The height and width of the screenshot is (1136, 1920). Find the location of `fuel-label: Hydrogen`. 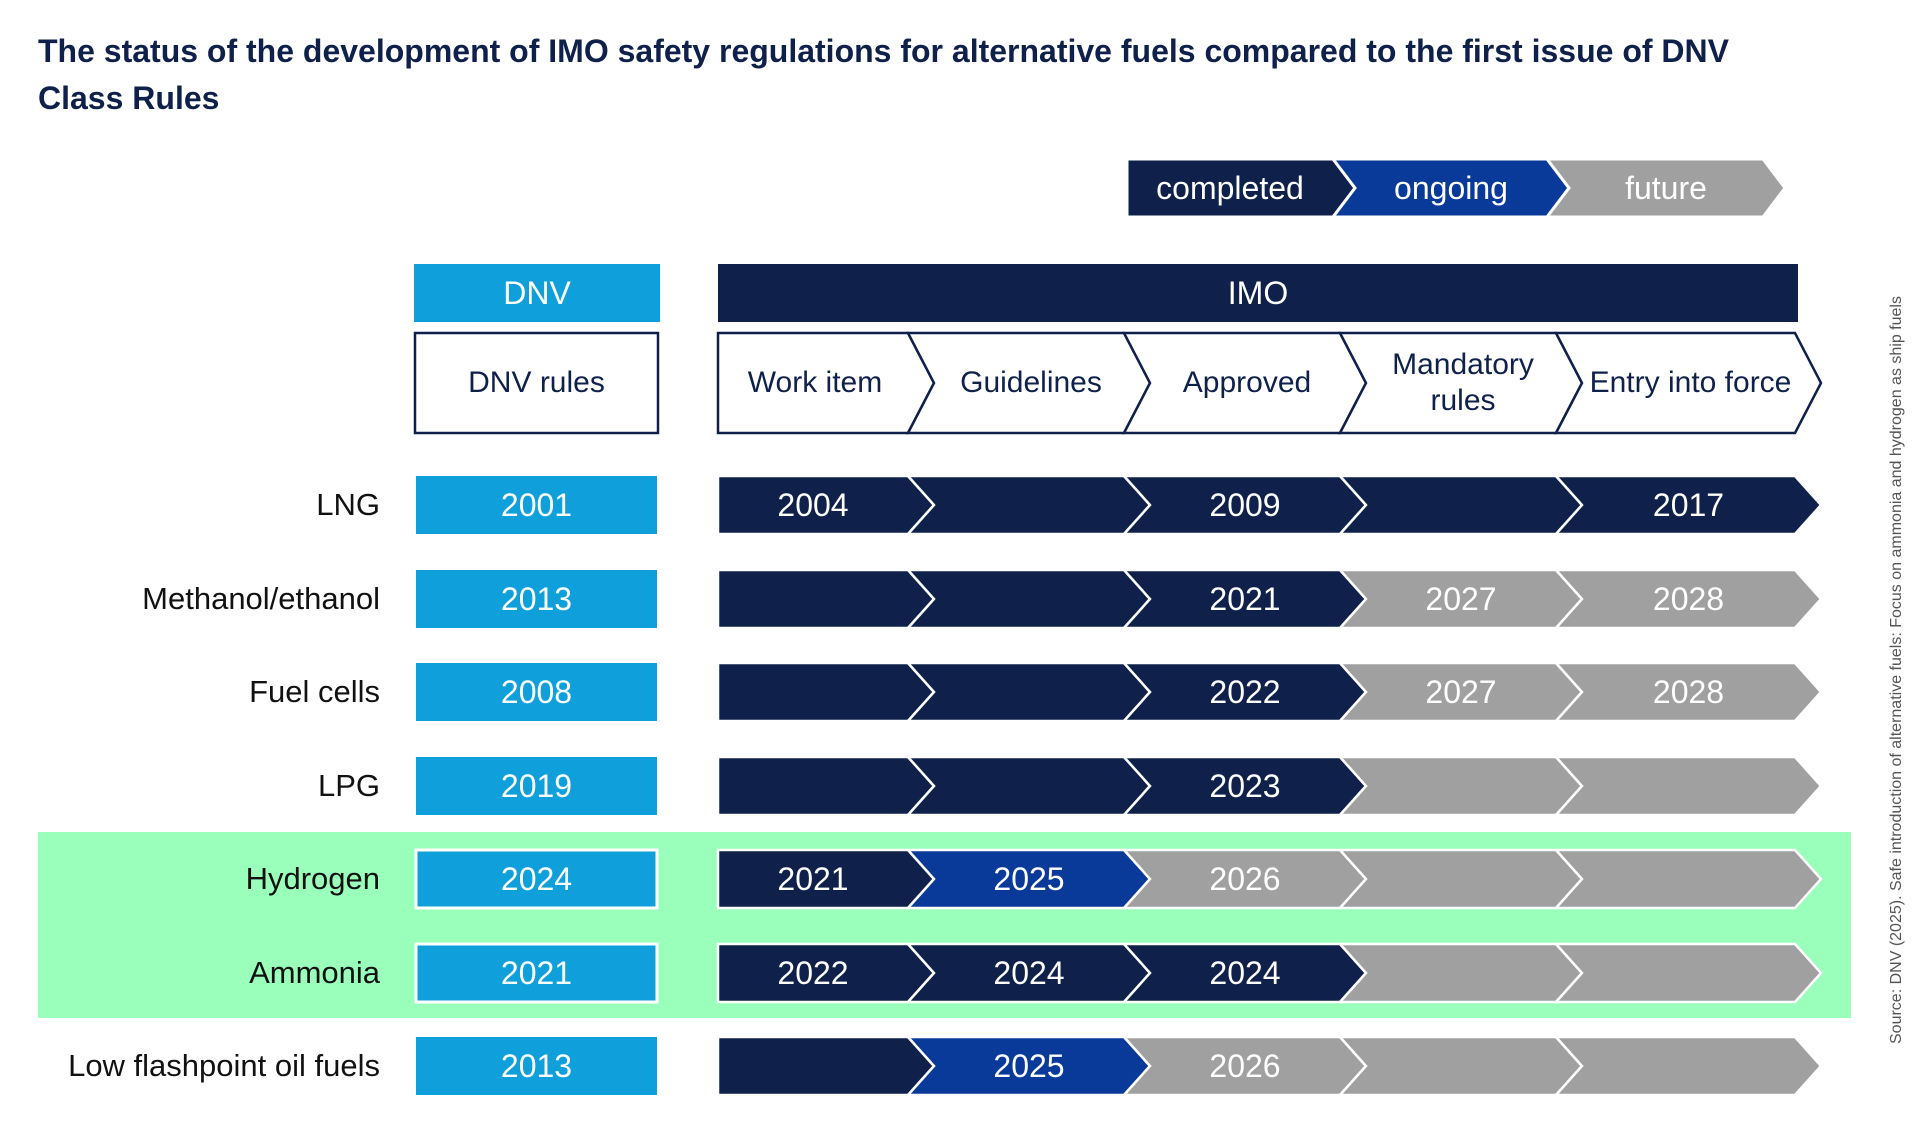

fuel-label: Hydrogen is located at coordinates (312, 878).